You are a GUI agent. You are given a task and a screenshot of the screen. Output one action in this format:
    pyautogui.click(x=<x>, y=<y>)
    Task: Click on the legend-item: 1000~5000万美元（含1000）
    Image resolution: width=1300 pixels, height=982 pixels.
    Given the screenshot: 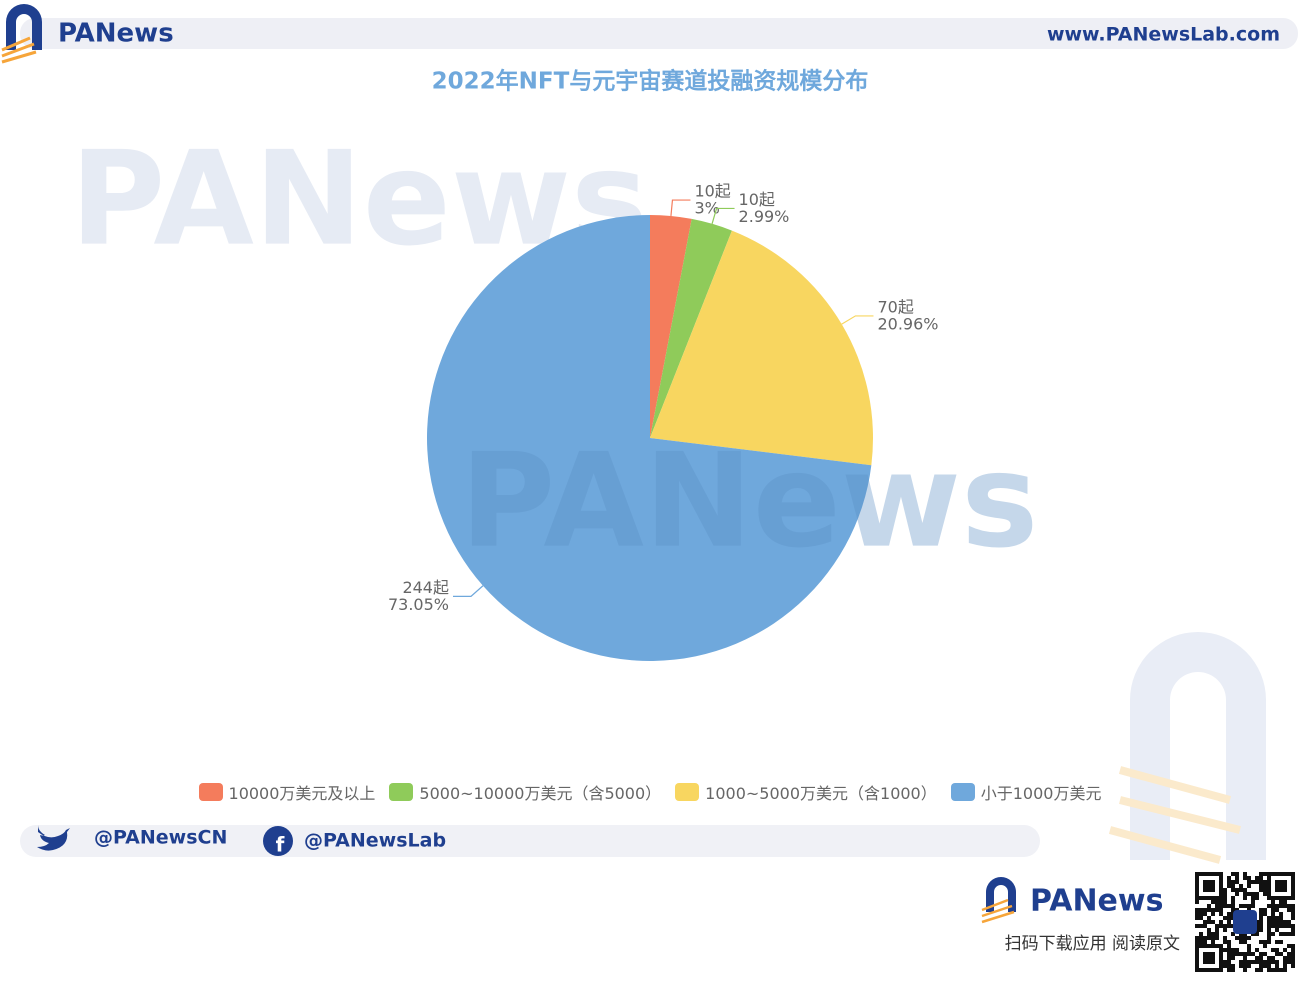 What is the action you would take?
    pyautogui.click(x=806, y=792)
    